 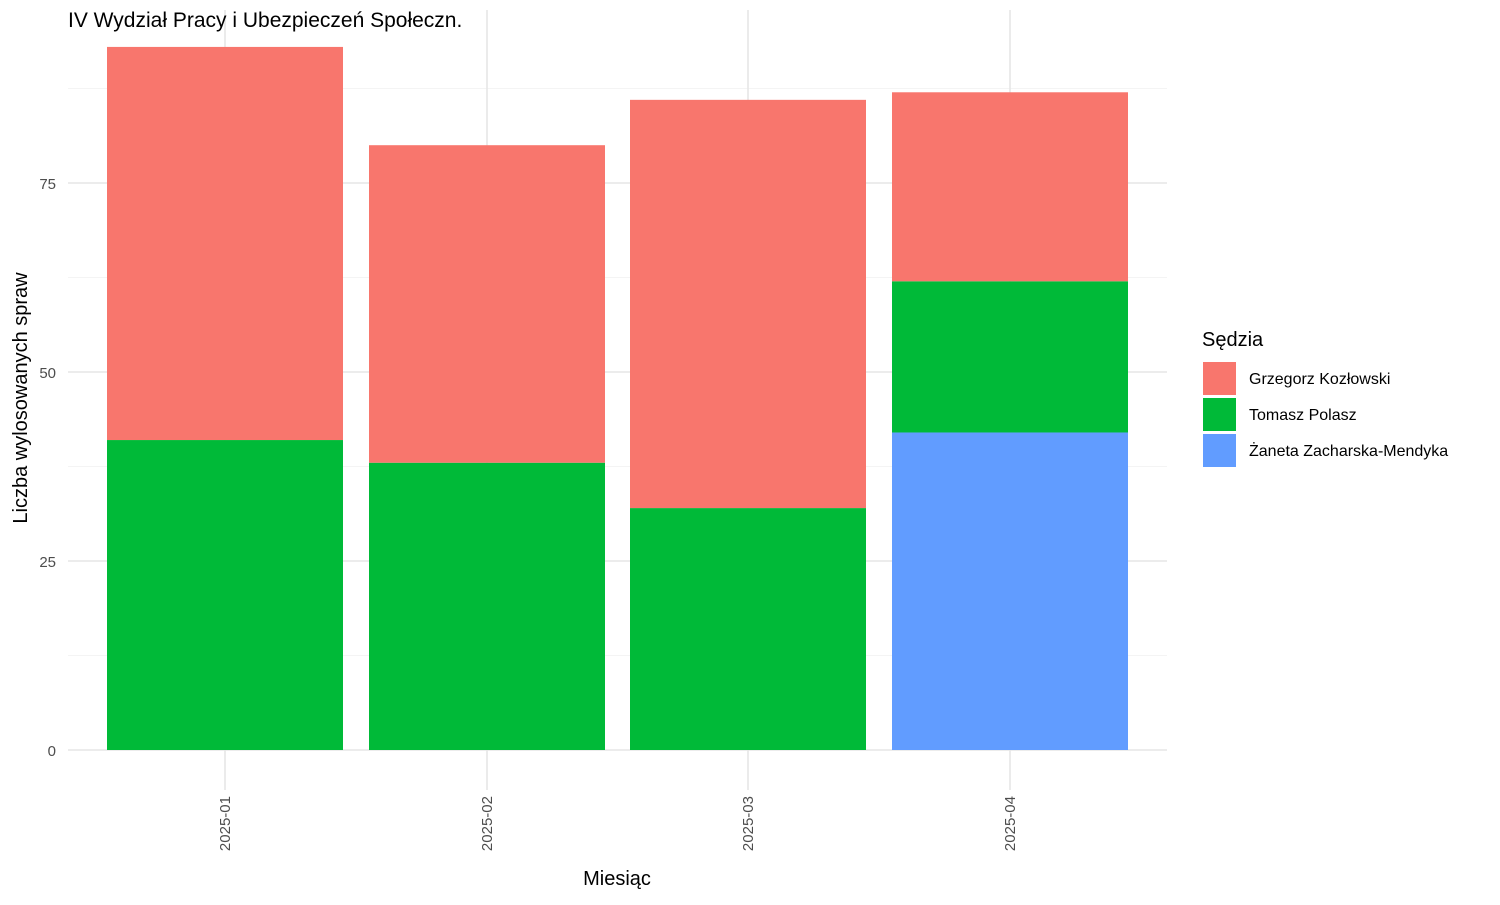 I want to click on legend-label: Żaneta Zacharska-Mendyka, so click(x=1348, y=450).